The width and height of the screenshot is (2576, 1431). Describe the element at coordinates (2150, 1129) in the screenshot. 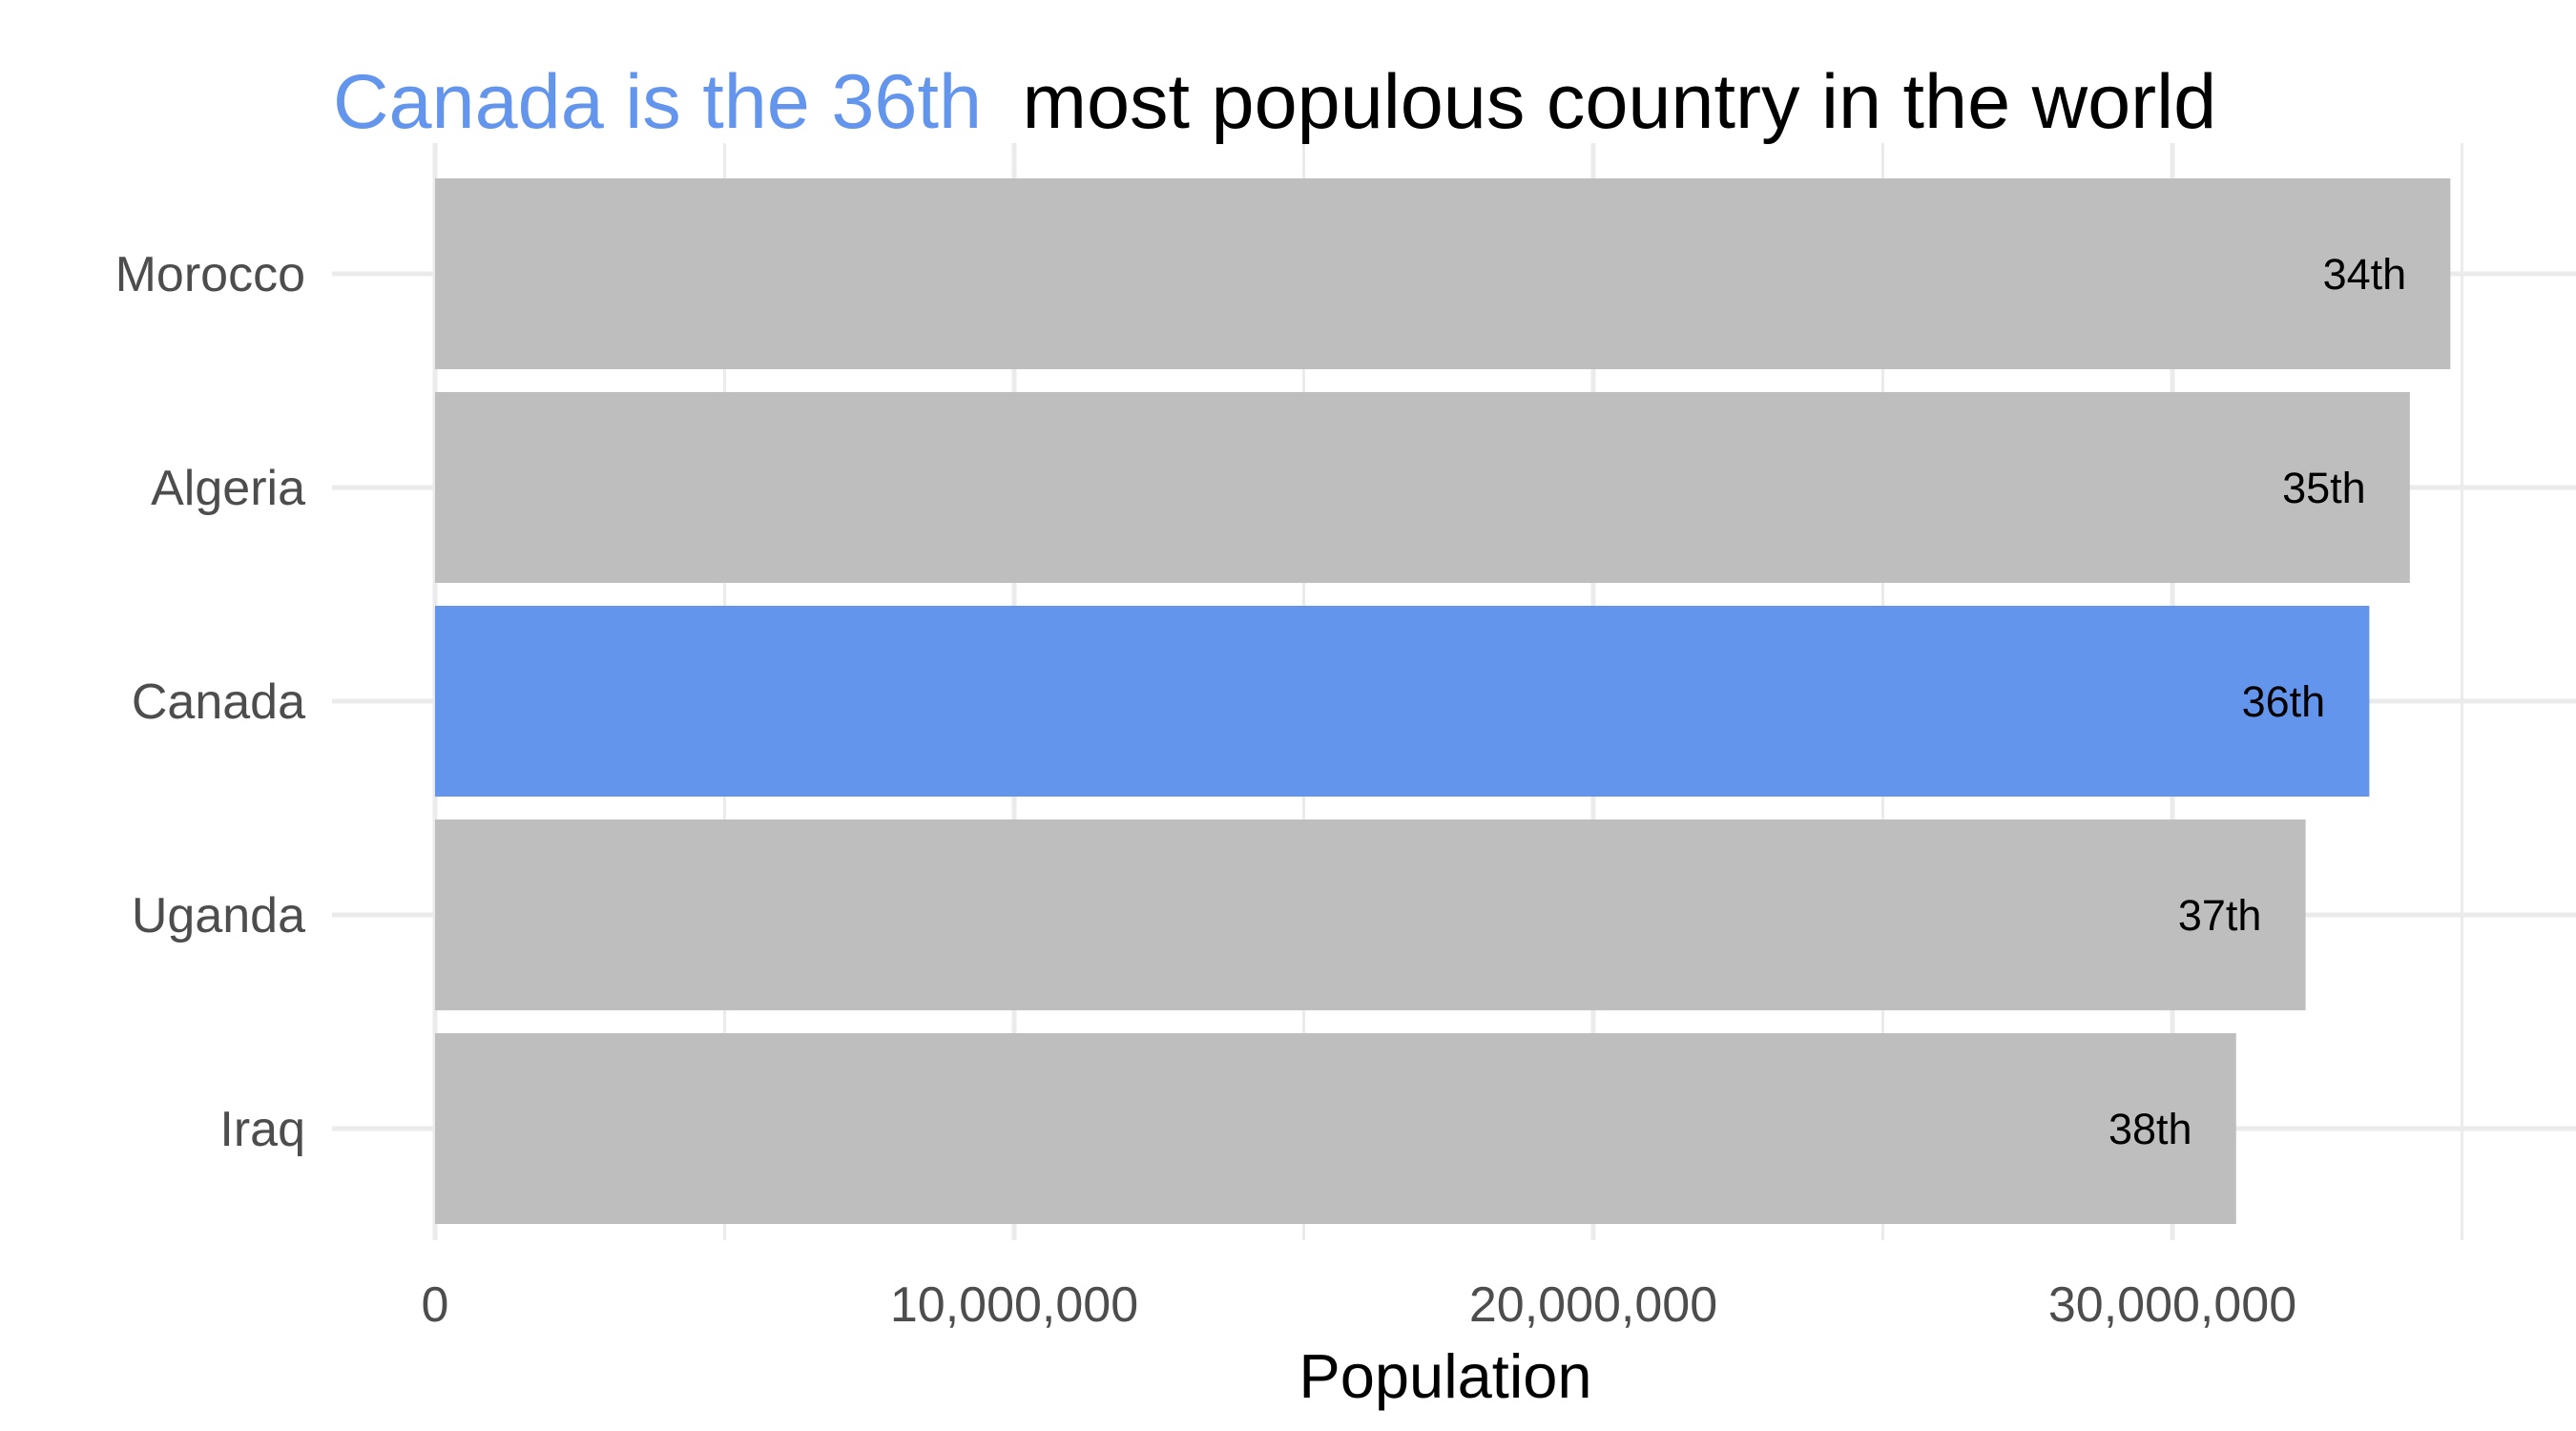

I see `bar-label-iraq: 38th` at that location.